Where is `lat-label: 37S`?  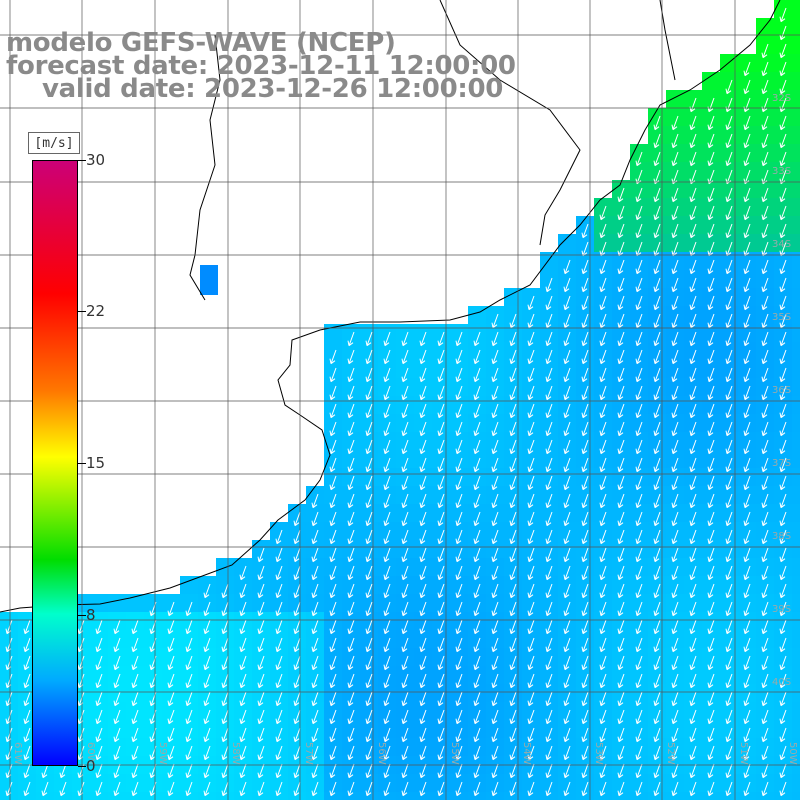 lat-label: 37S is located at coordinates (781, 463).